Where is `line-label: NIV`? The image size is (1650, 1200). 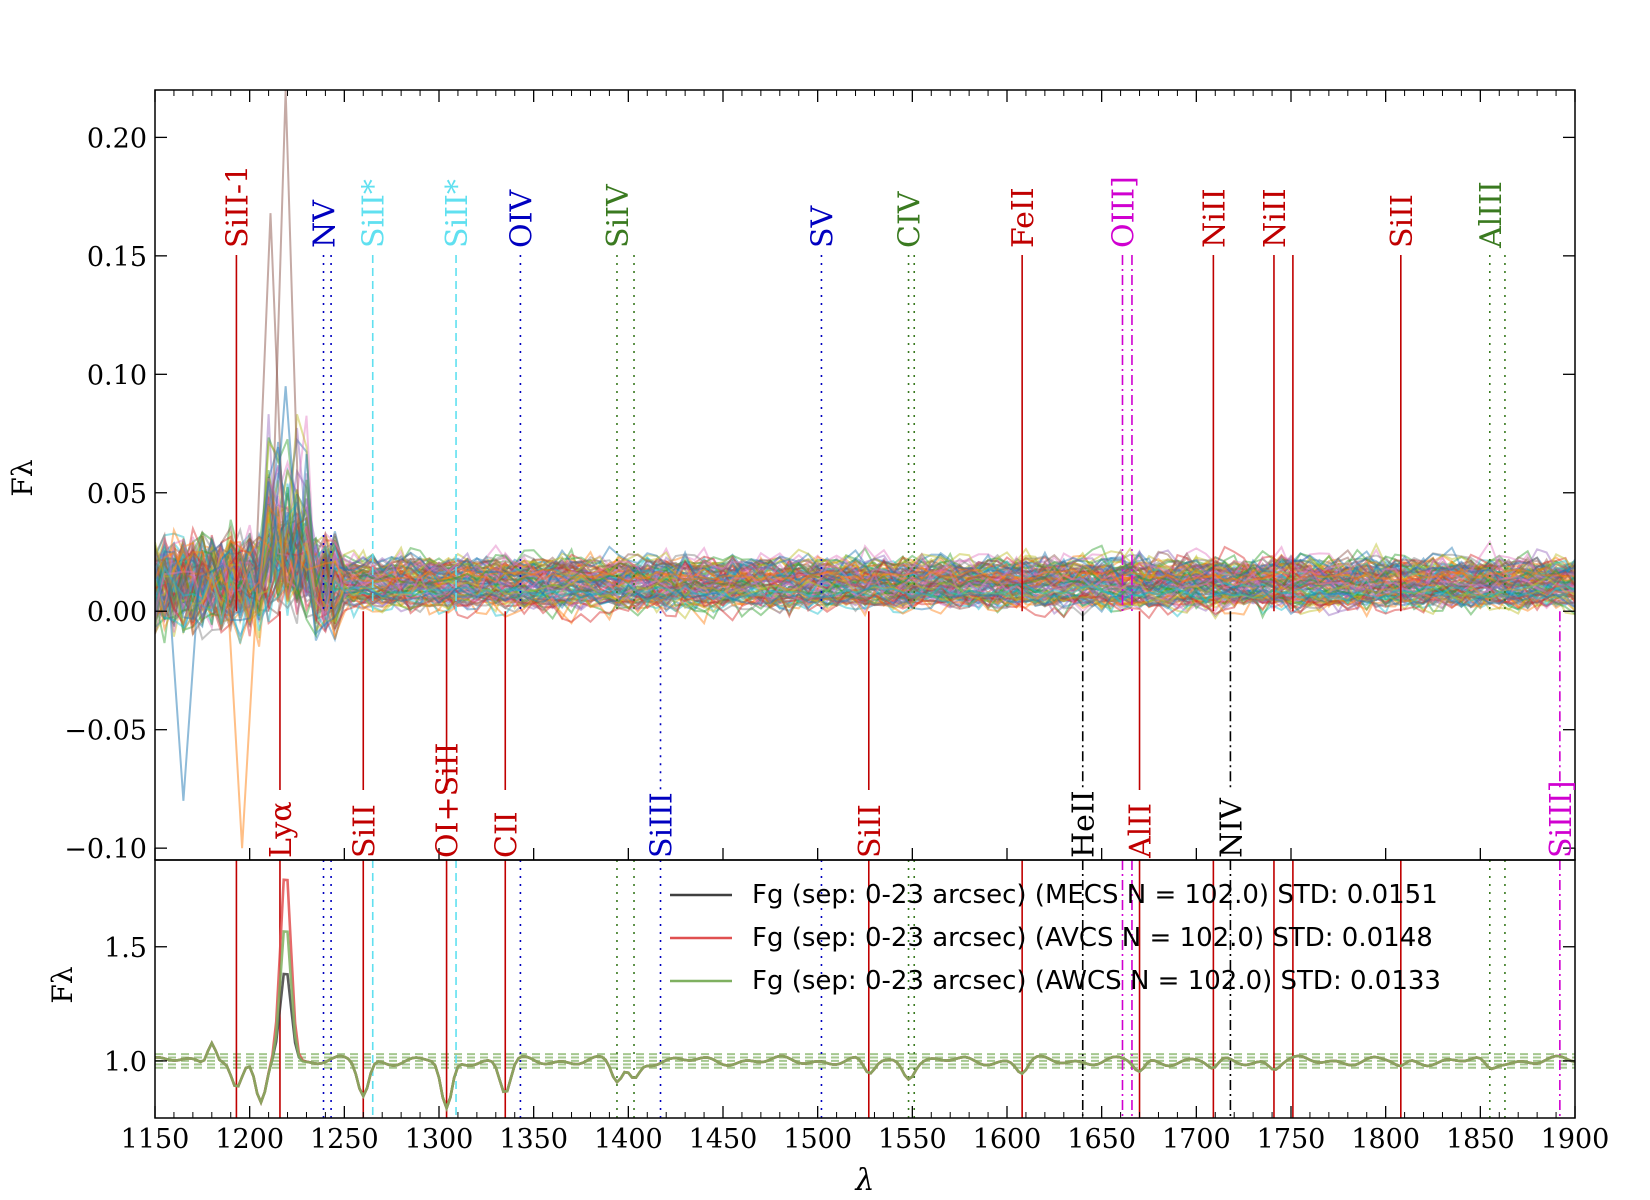
line-label: NIV is located at coordinates (1231, 827).